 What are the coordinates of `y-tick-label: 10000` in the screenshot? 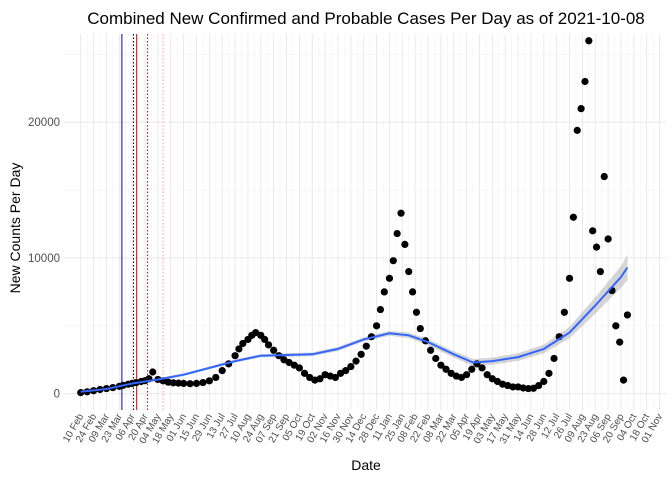 It's located at (44, 259).